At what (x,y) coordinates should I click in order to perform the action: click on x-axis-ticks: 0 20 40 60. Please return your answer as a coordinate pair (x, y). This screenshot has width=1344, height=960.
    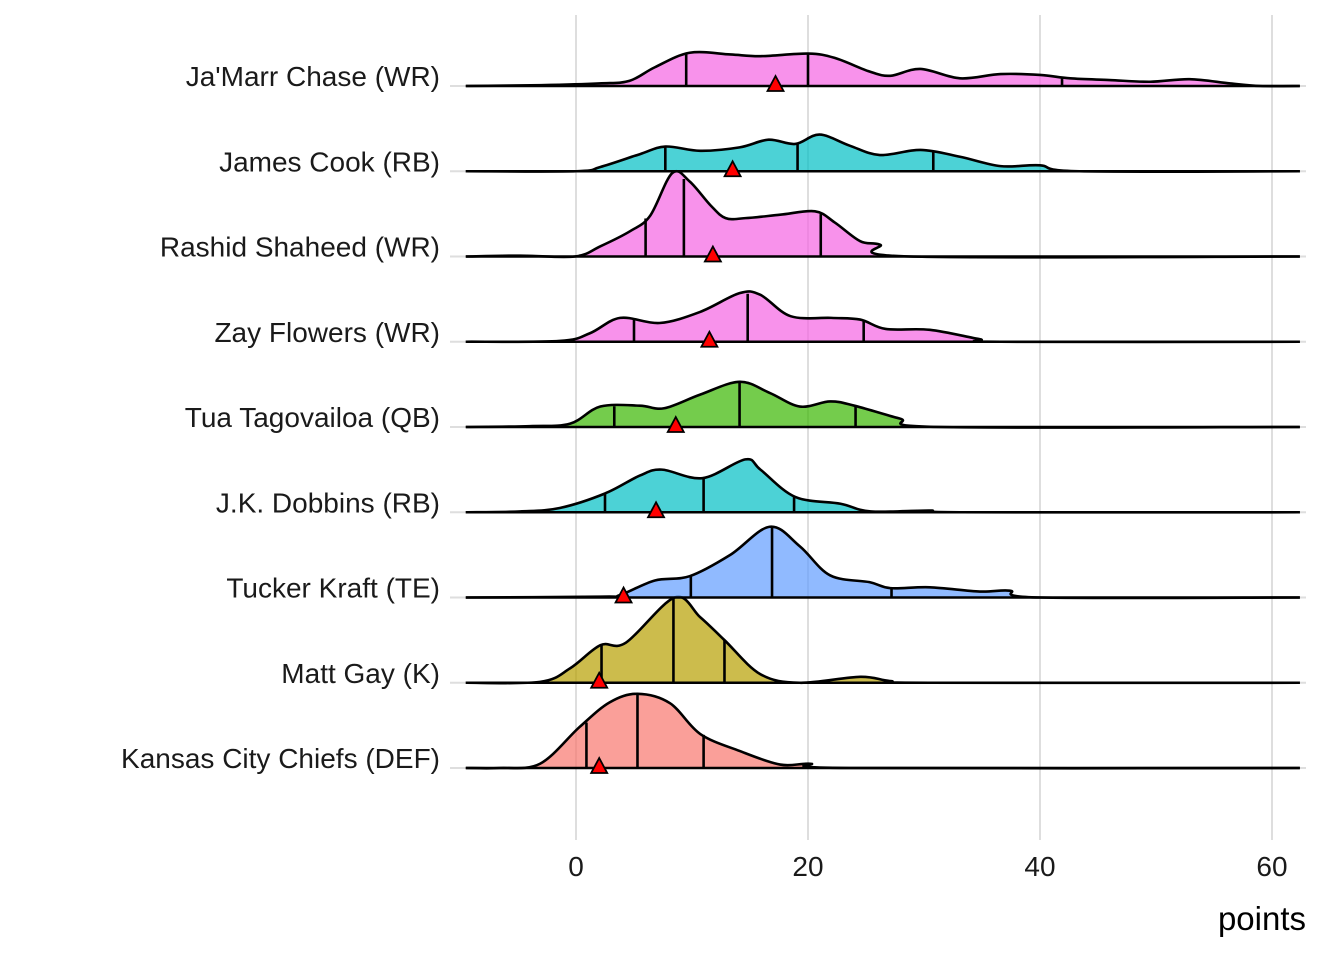
    Looking at the image, I should click on (927, 866).